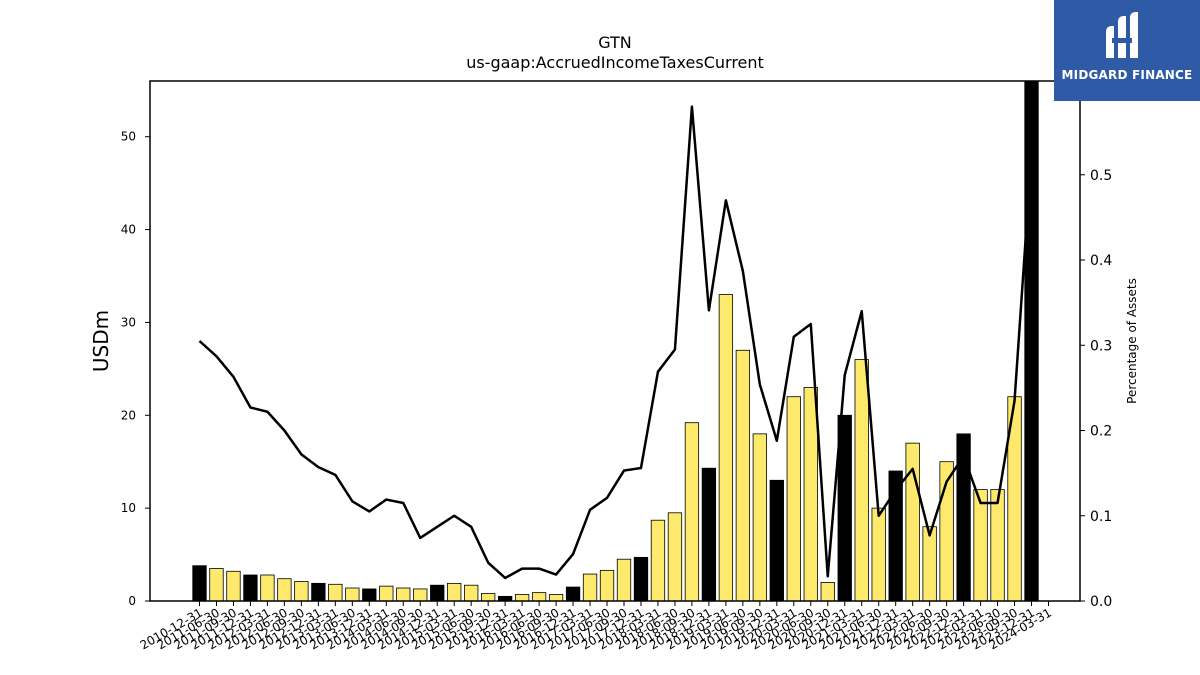  I want to click on y-tick-label: 30, so click(128, 322).